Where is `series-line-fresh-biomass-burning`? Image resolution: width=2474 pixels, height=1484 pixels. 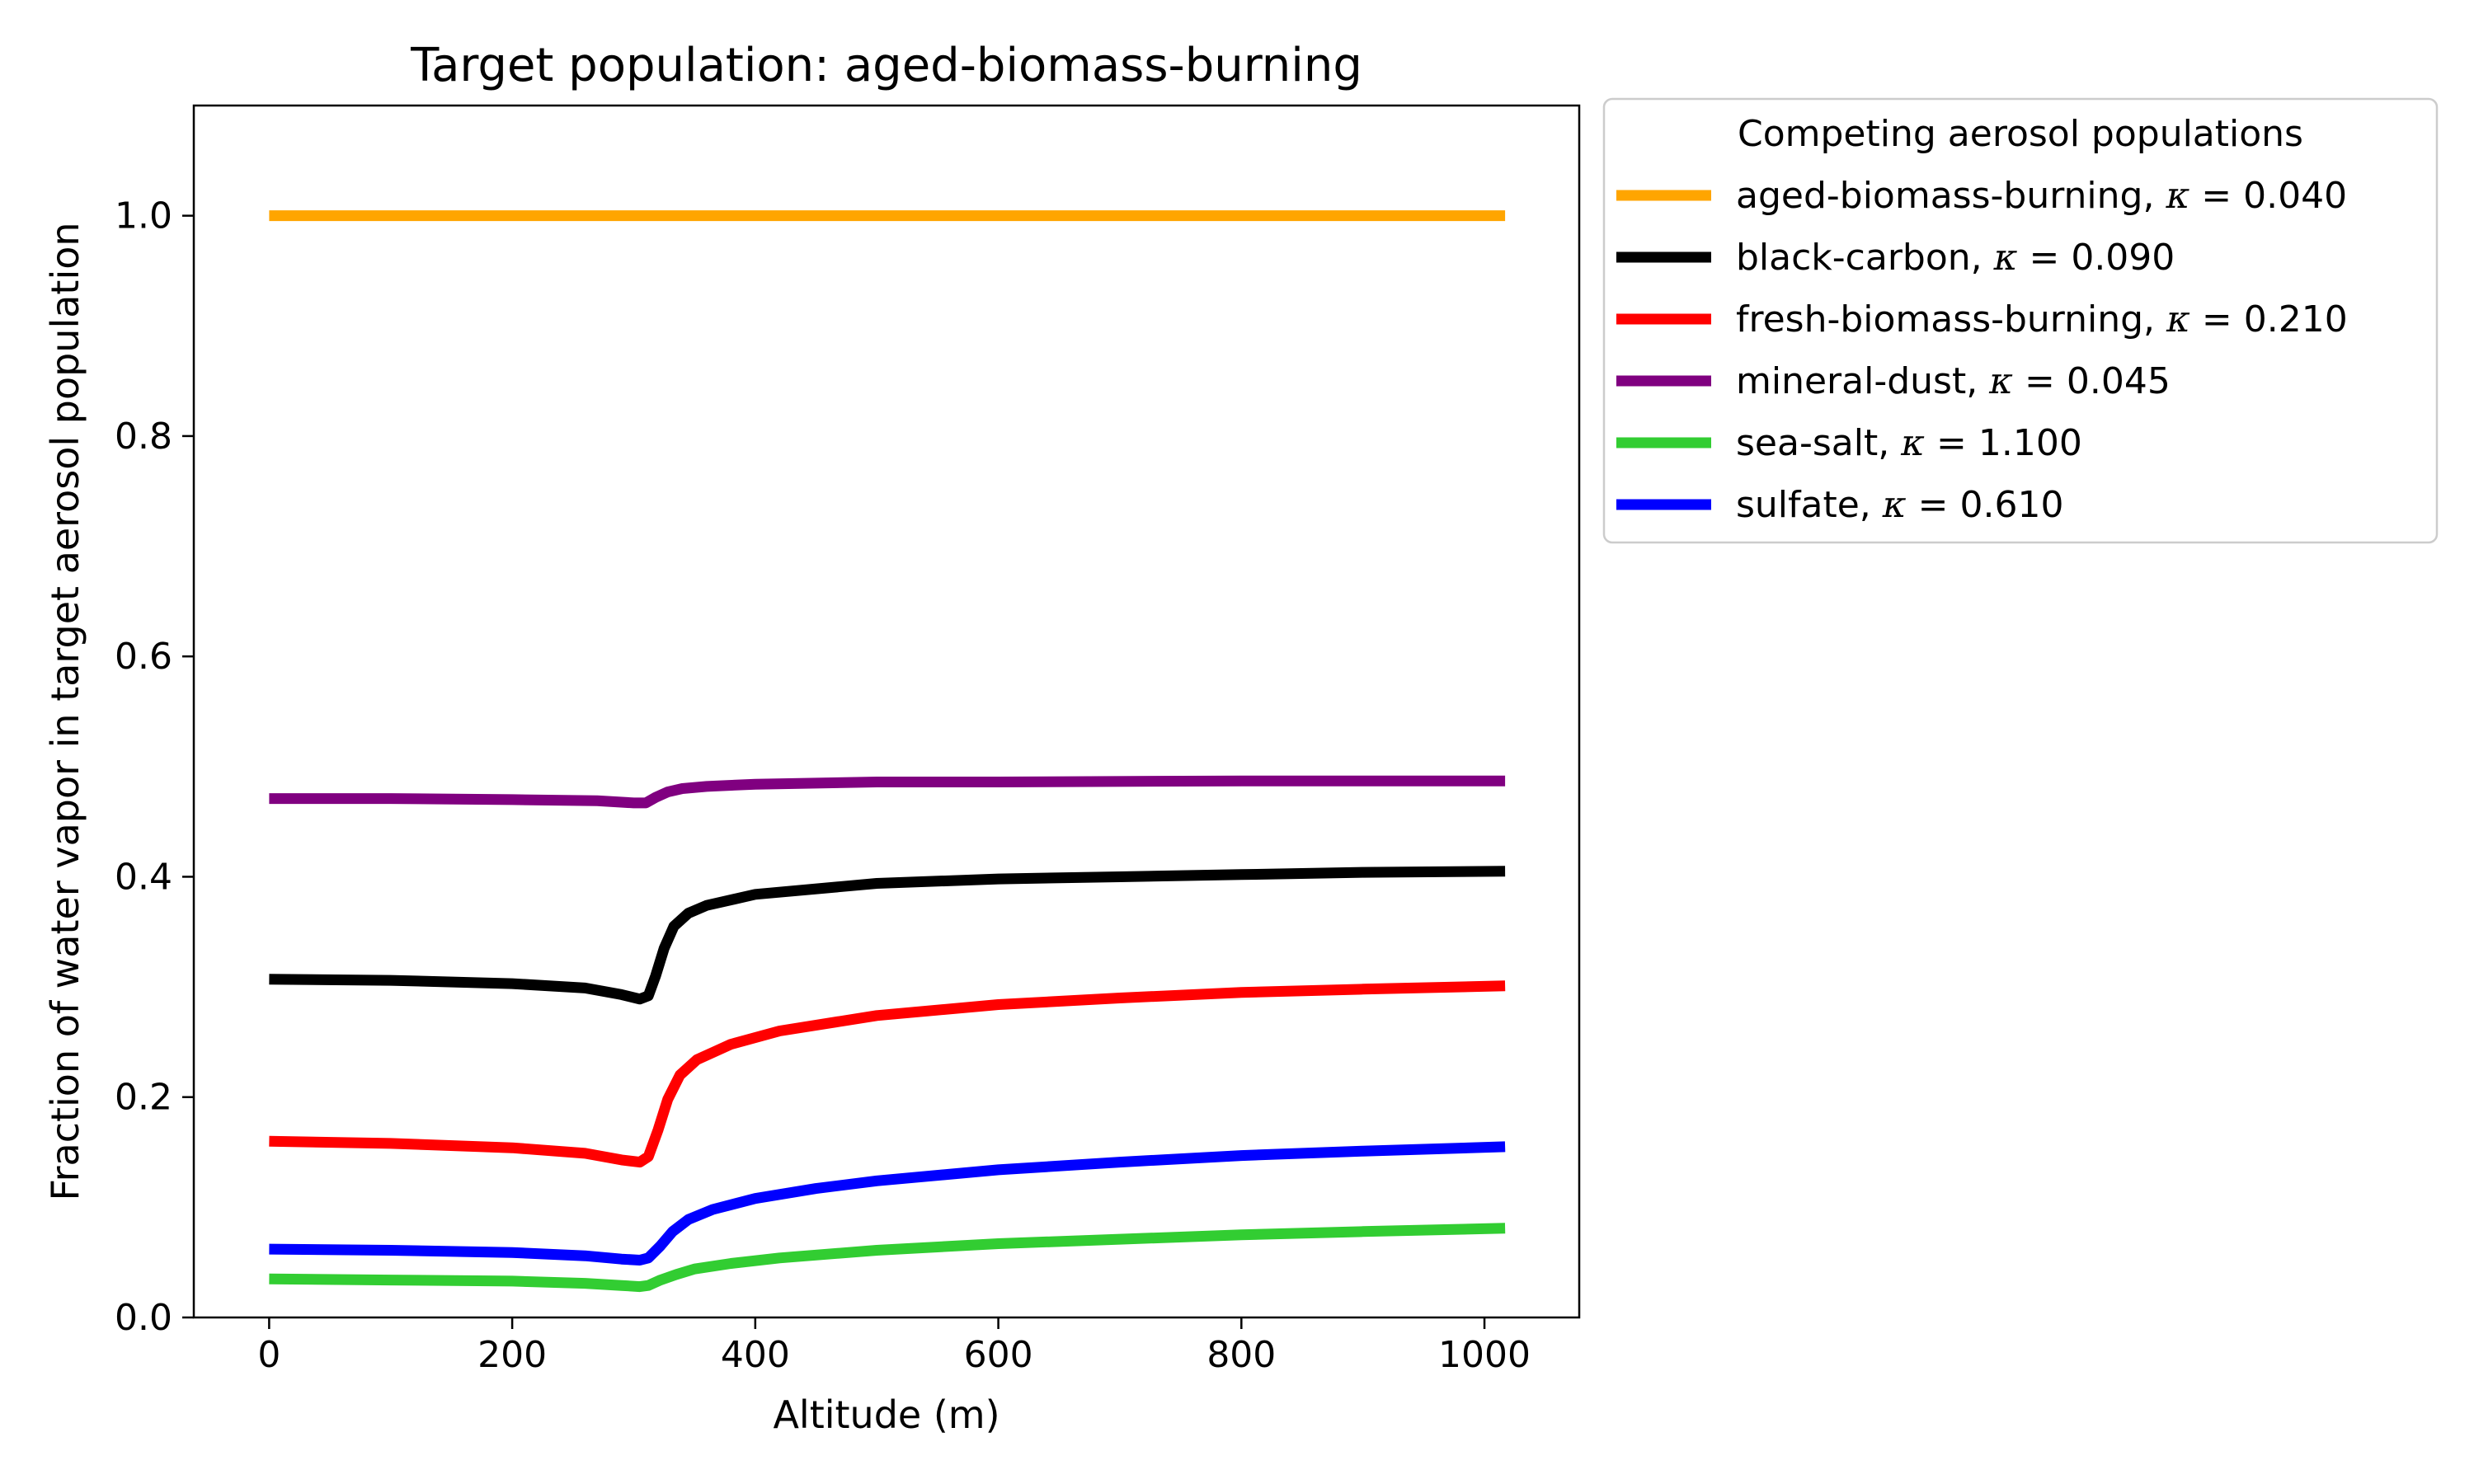
series-line-fresh-biomass-burning is located at coordinates (887, 1074).